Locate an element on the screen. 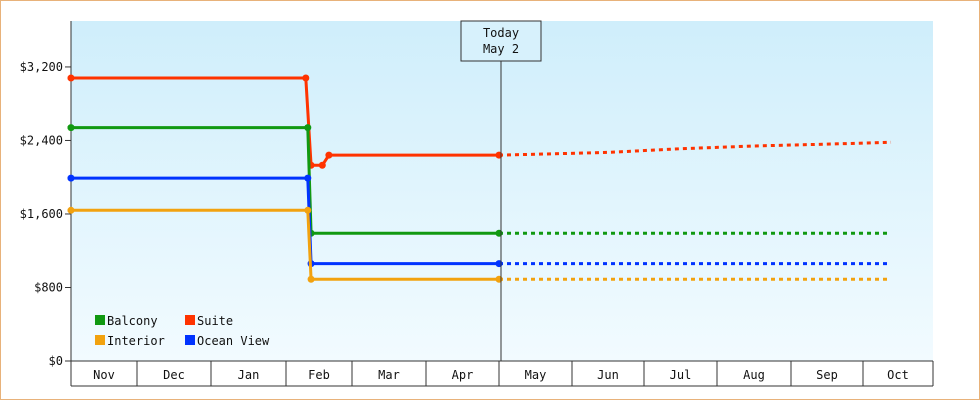  y-tick-label: $0 is located at coordinates (56, 361).